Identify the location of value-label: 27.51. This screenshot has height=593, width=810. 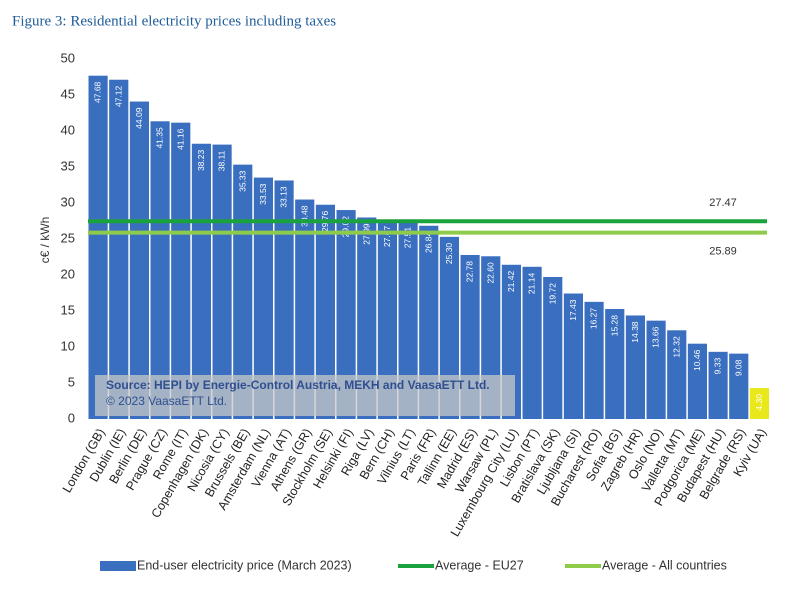
(408, 238).